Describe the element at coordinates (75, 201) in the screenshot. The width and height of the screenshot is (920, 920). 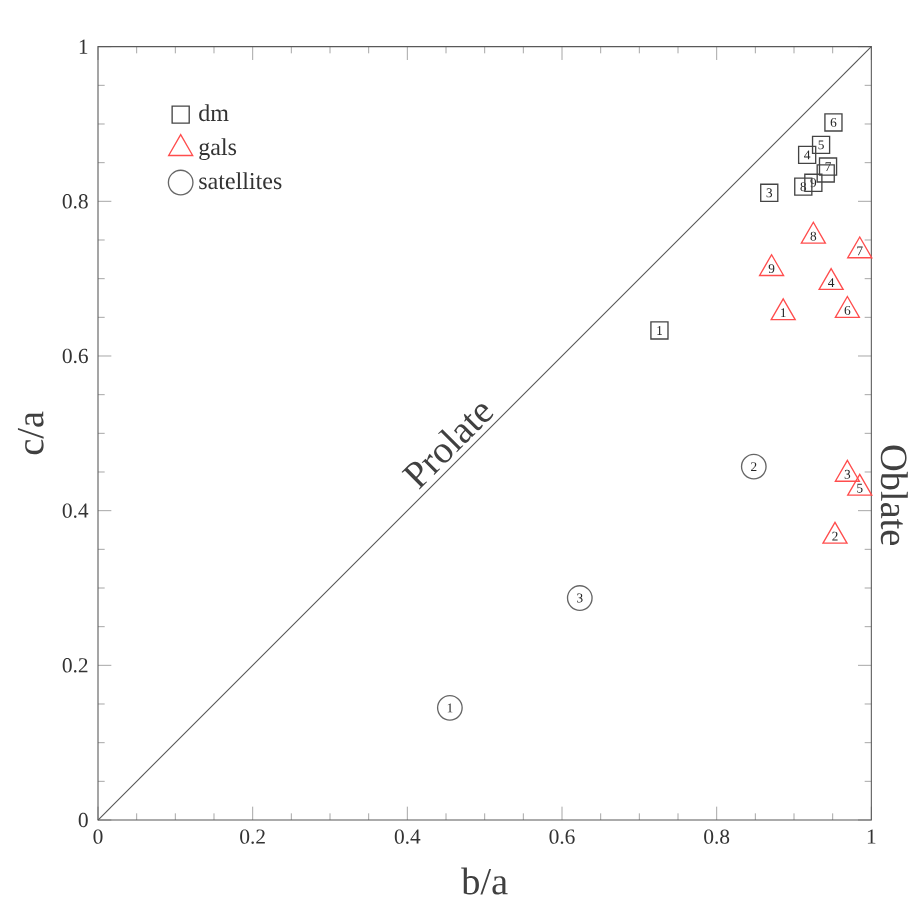
I see `y-tick-label: 0.8` at that location.